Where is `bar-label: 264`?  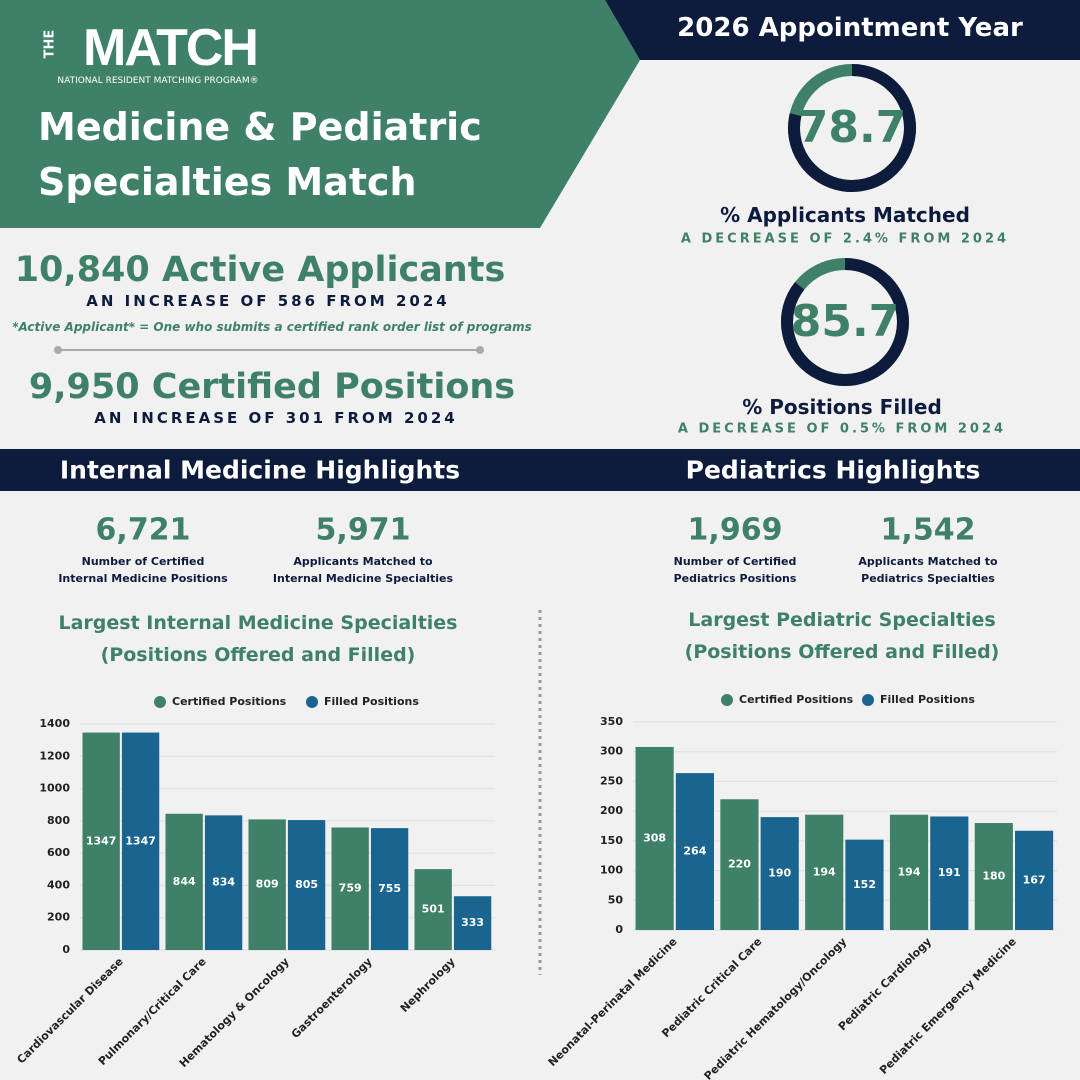
bar-label: 264 is located at coordinates (694, 851).